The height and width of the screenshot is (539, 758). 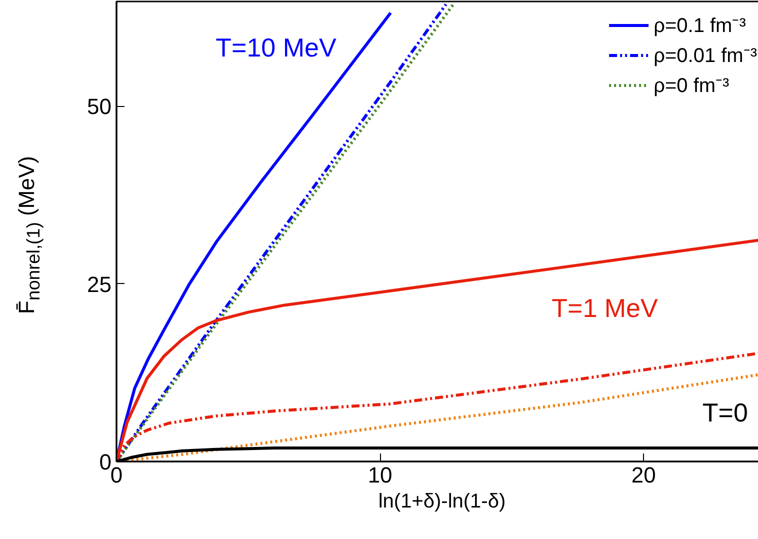 What do you see at coordinates (692, 86) in the screenshot?
I see `legend-label: ρ=0 fm⁻³` at bounding box center [692, 86].